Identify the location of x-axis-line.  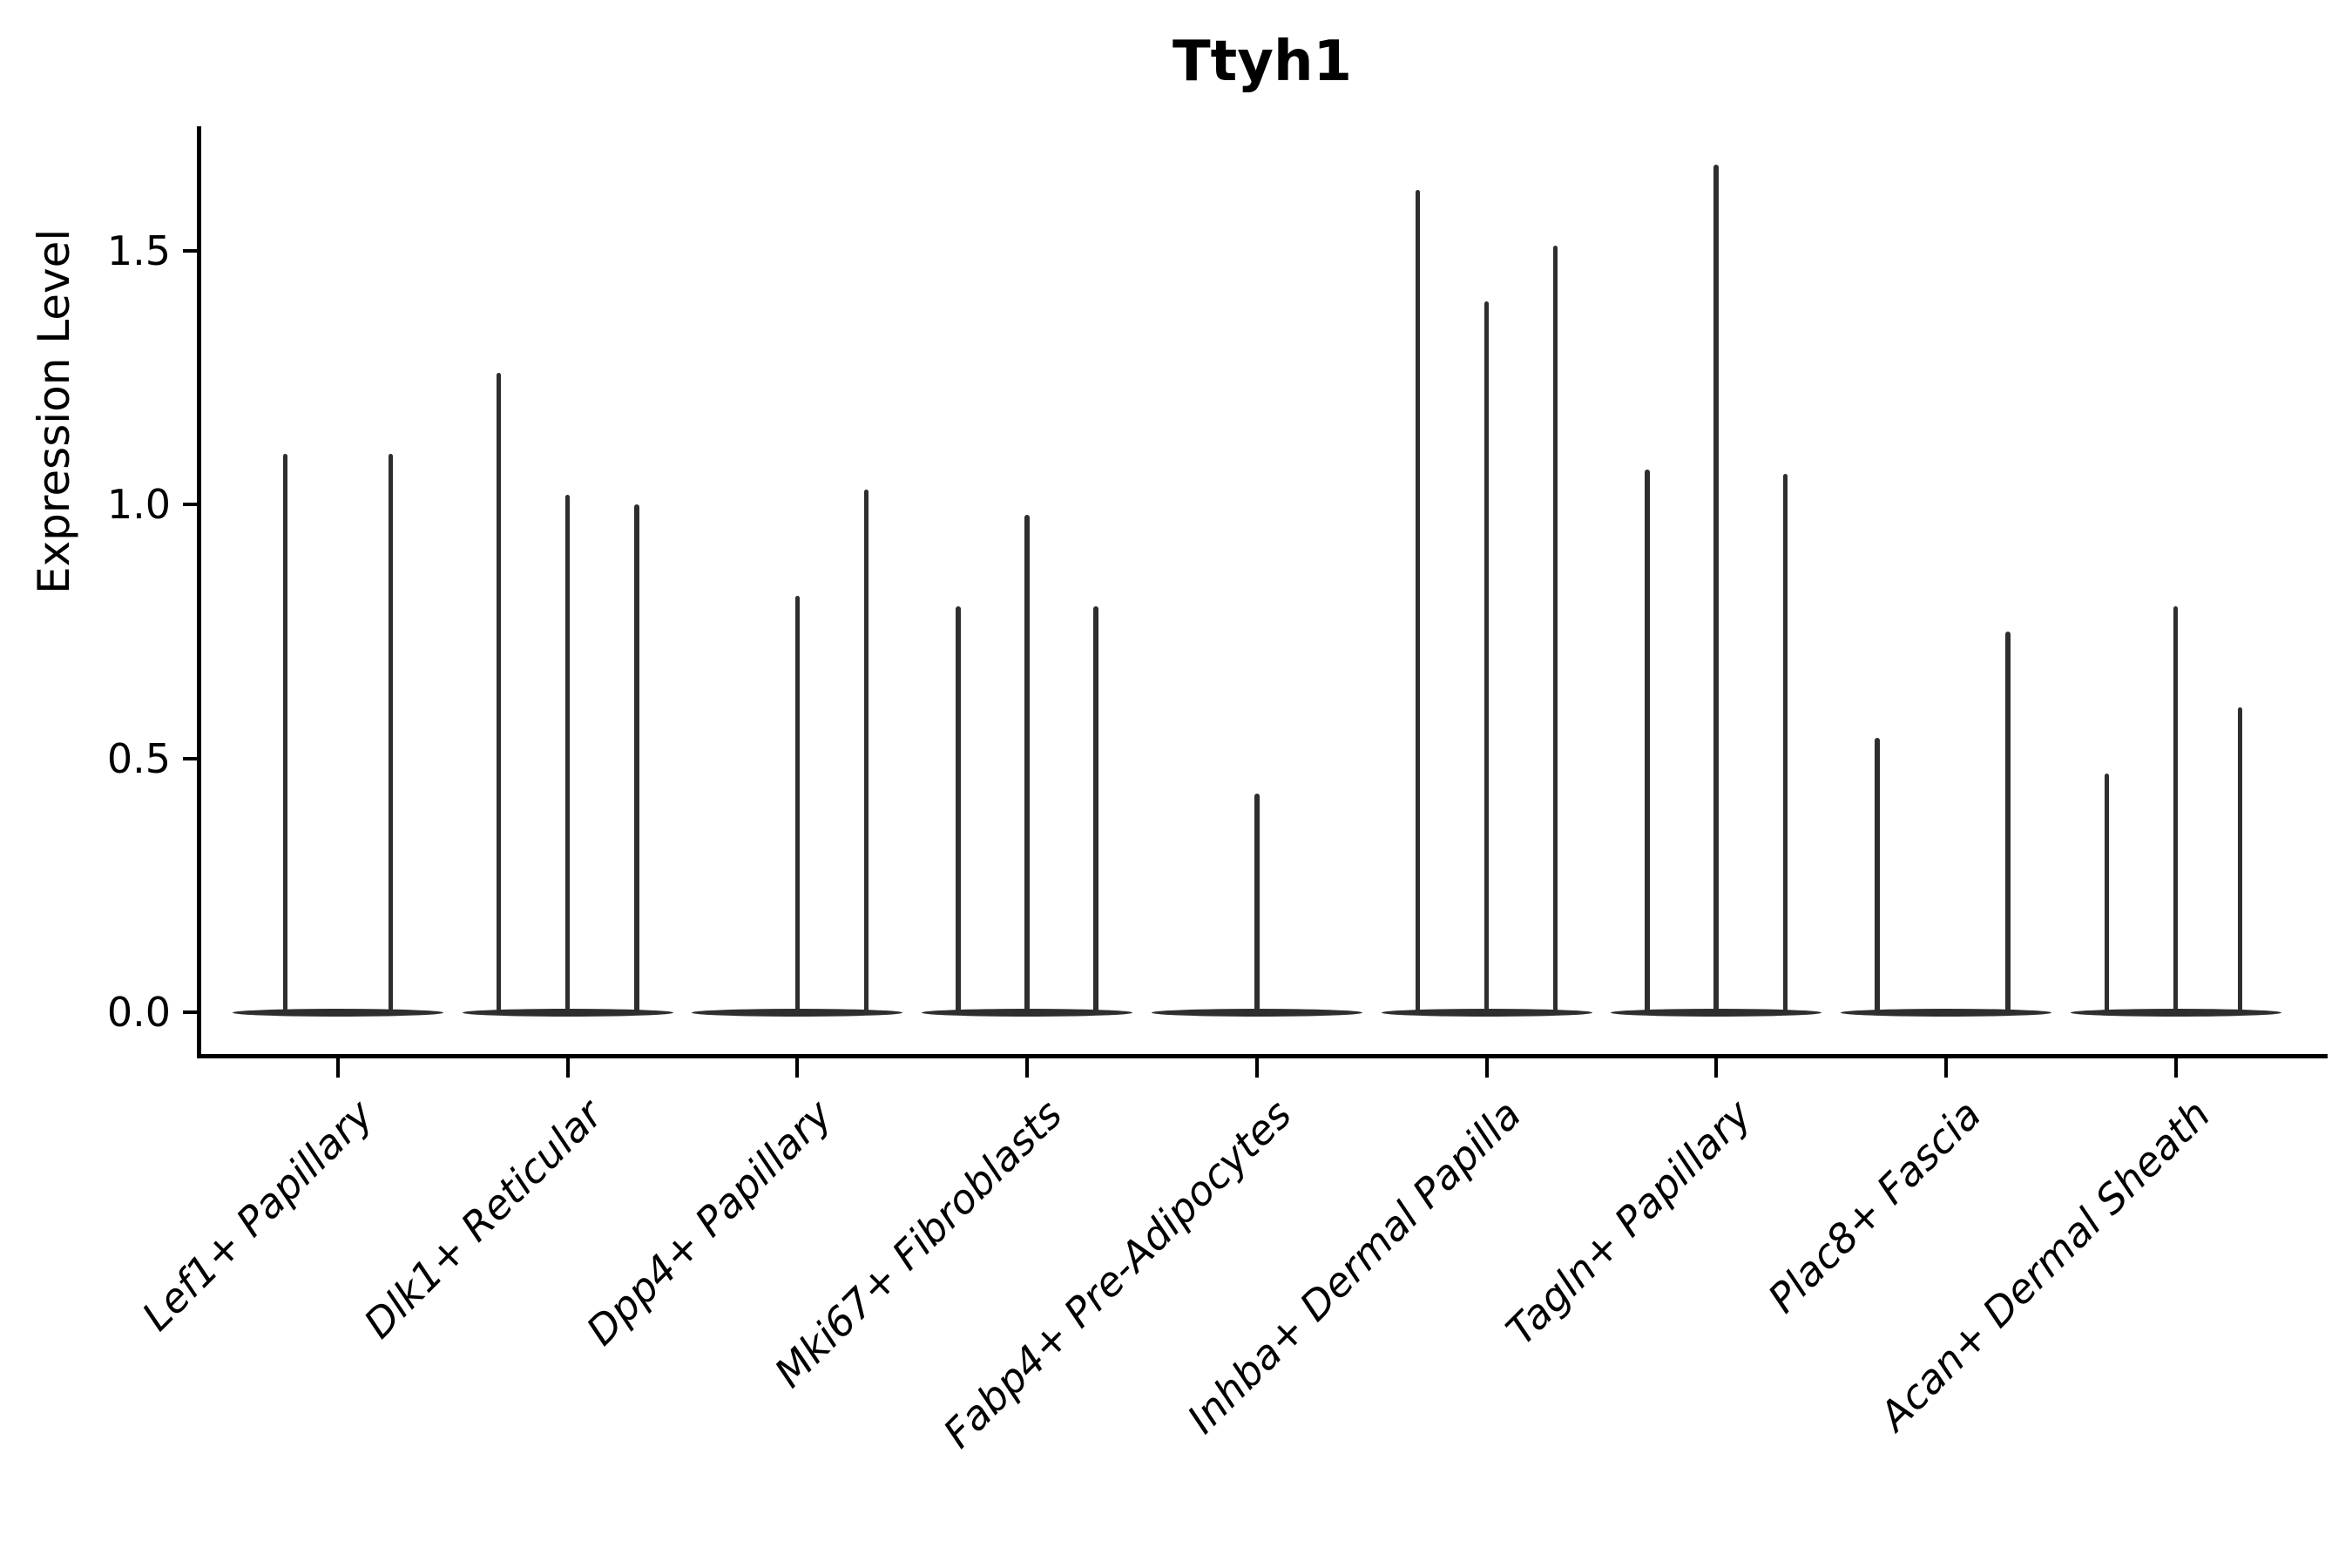
(1262, 1056).